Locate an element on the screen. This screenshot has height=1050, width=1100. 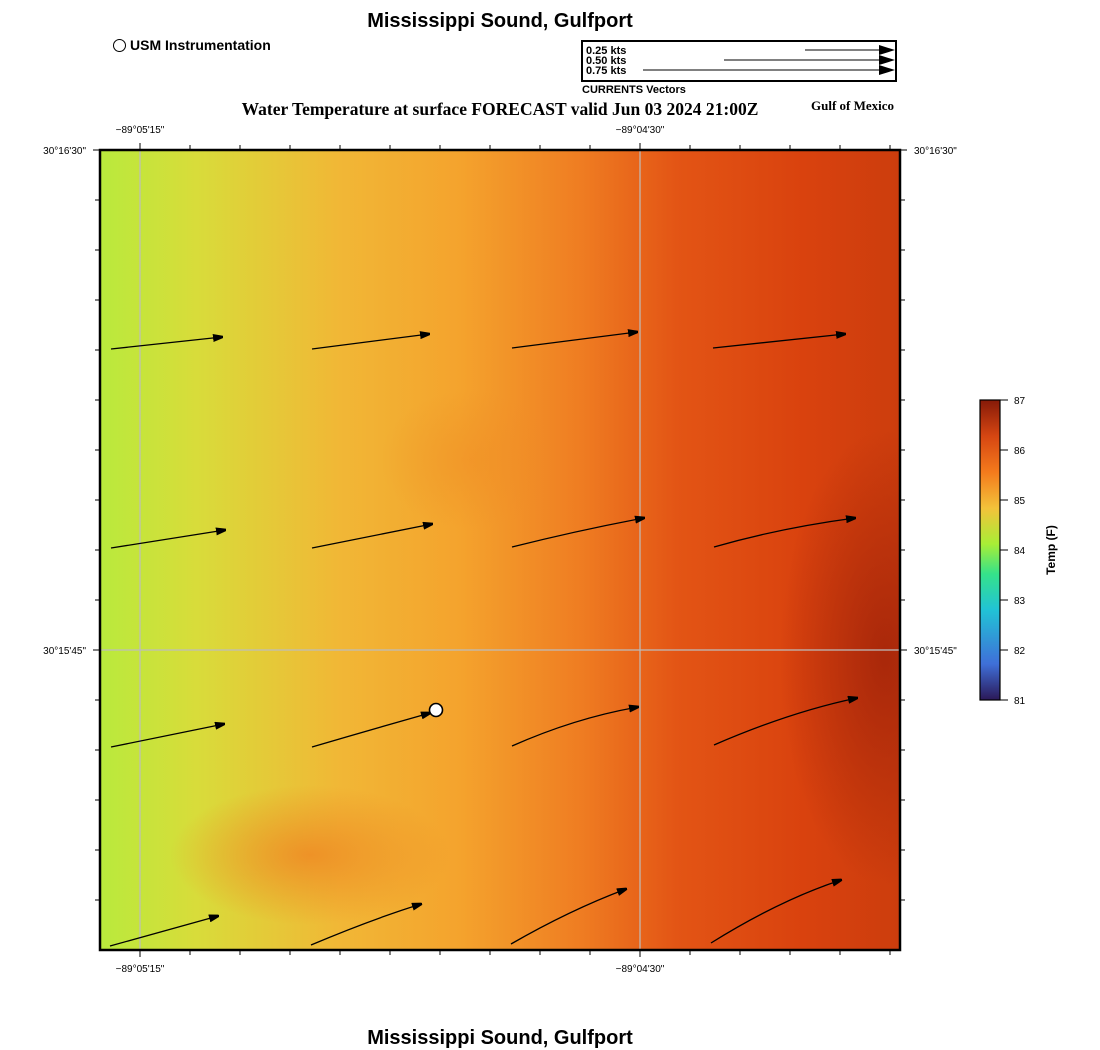
colorbar is located at coordinates (990, 550).